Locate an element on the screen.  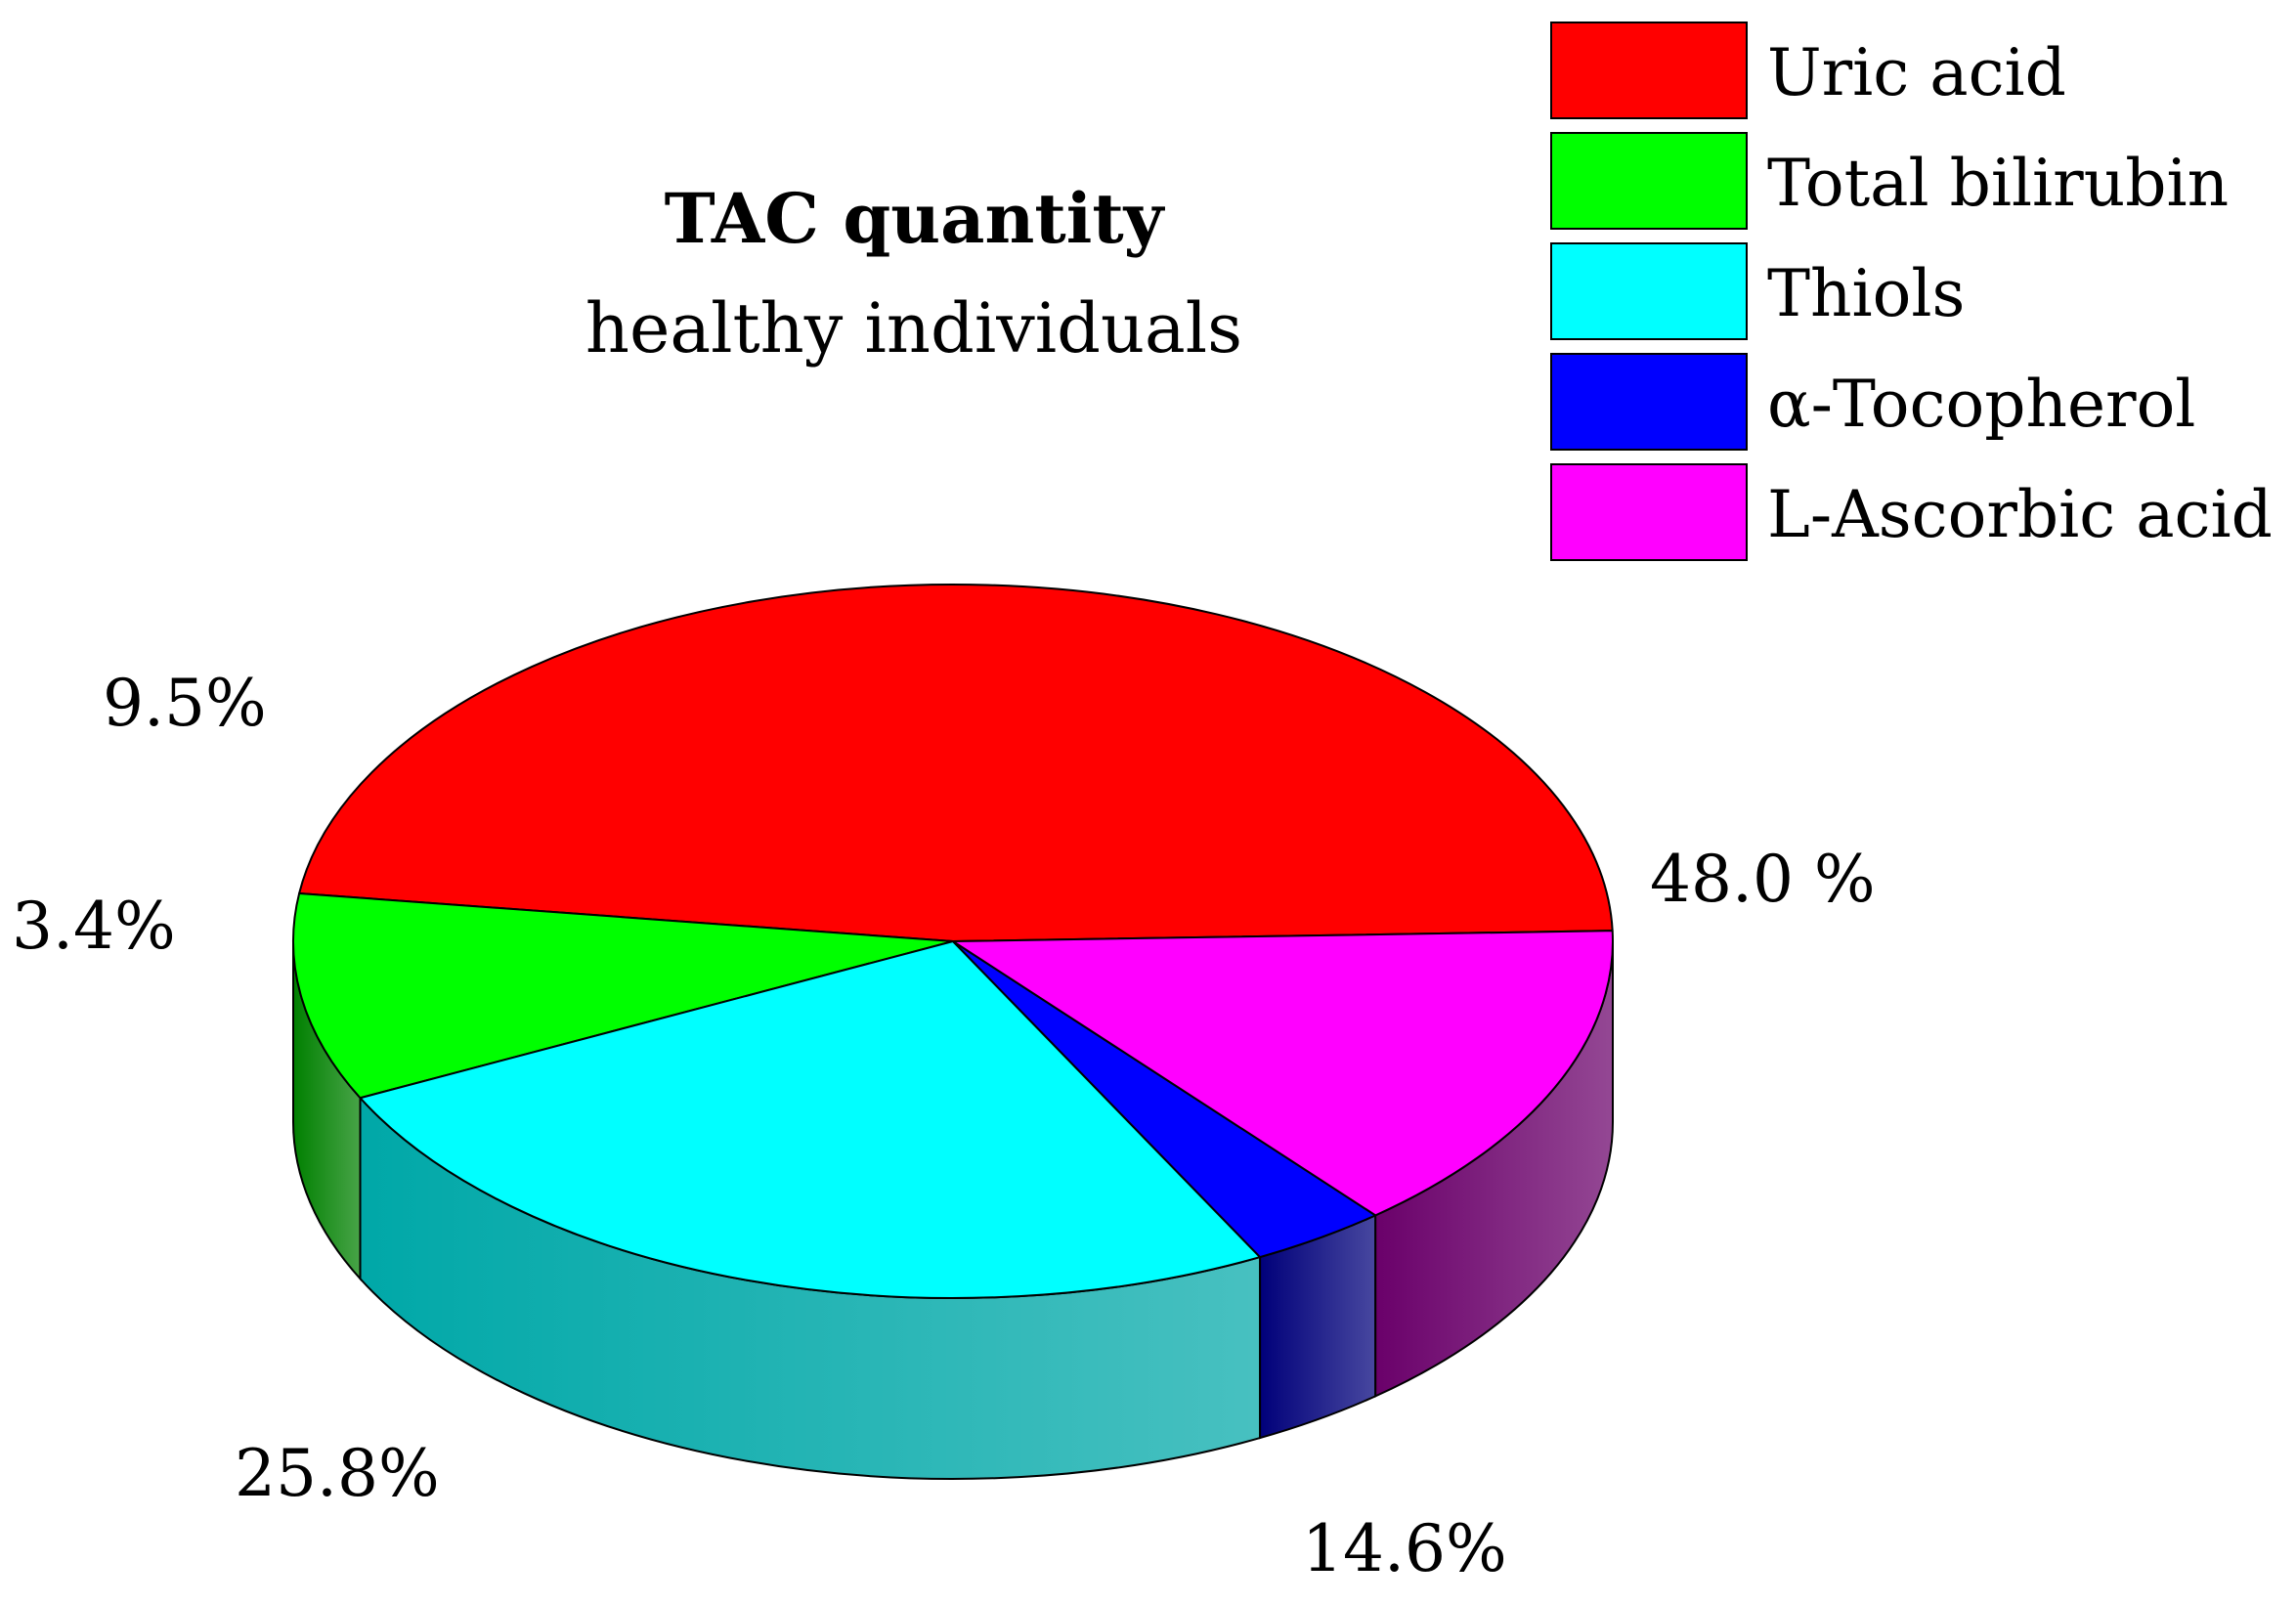
legend-item-alpha-tocopherol: α-Tocopherol is located at coordinates (1872, 402).